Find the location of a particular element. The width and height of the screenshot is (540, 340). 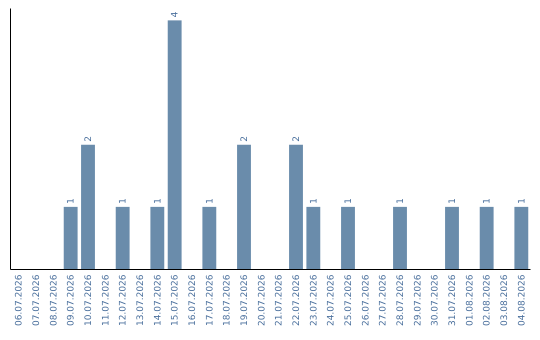

x-tick-label: 09.07.2026 is located at coordinates (71, 300).